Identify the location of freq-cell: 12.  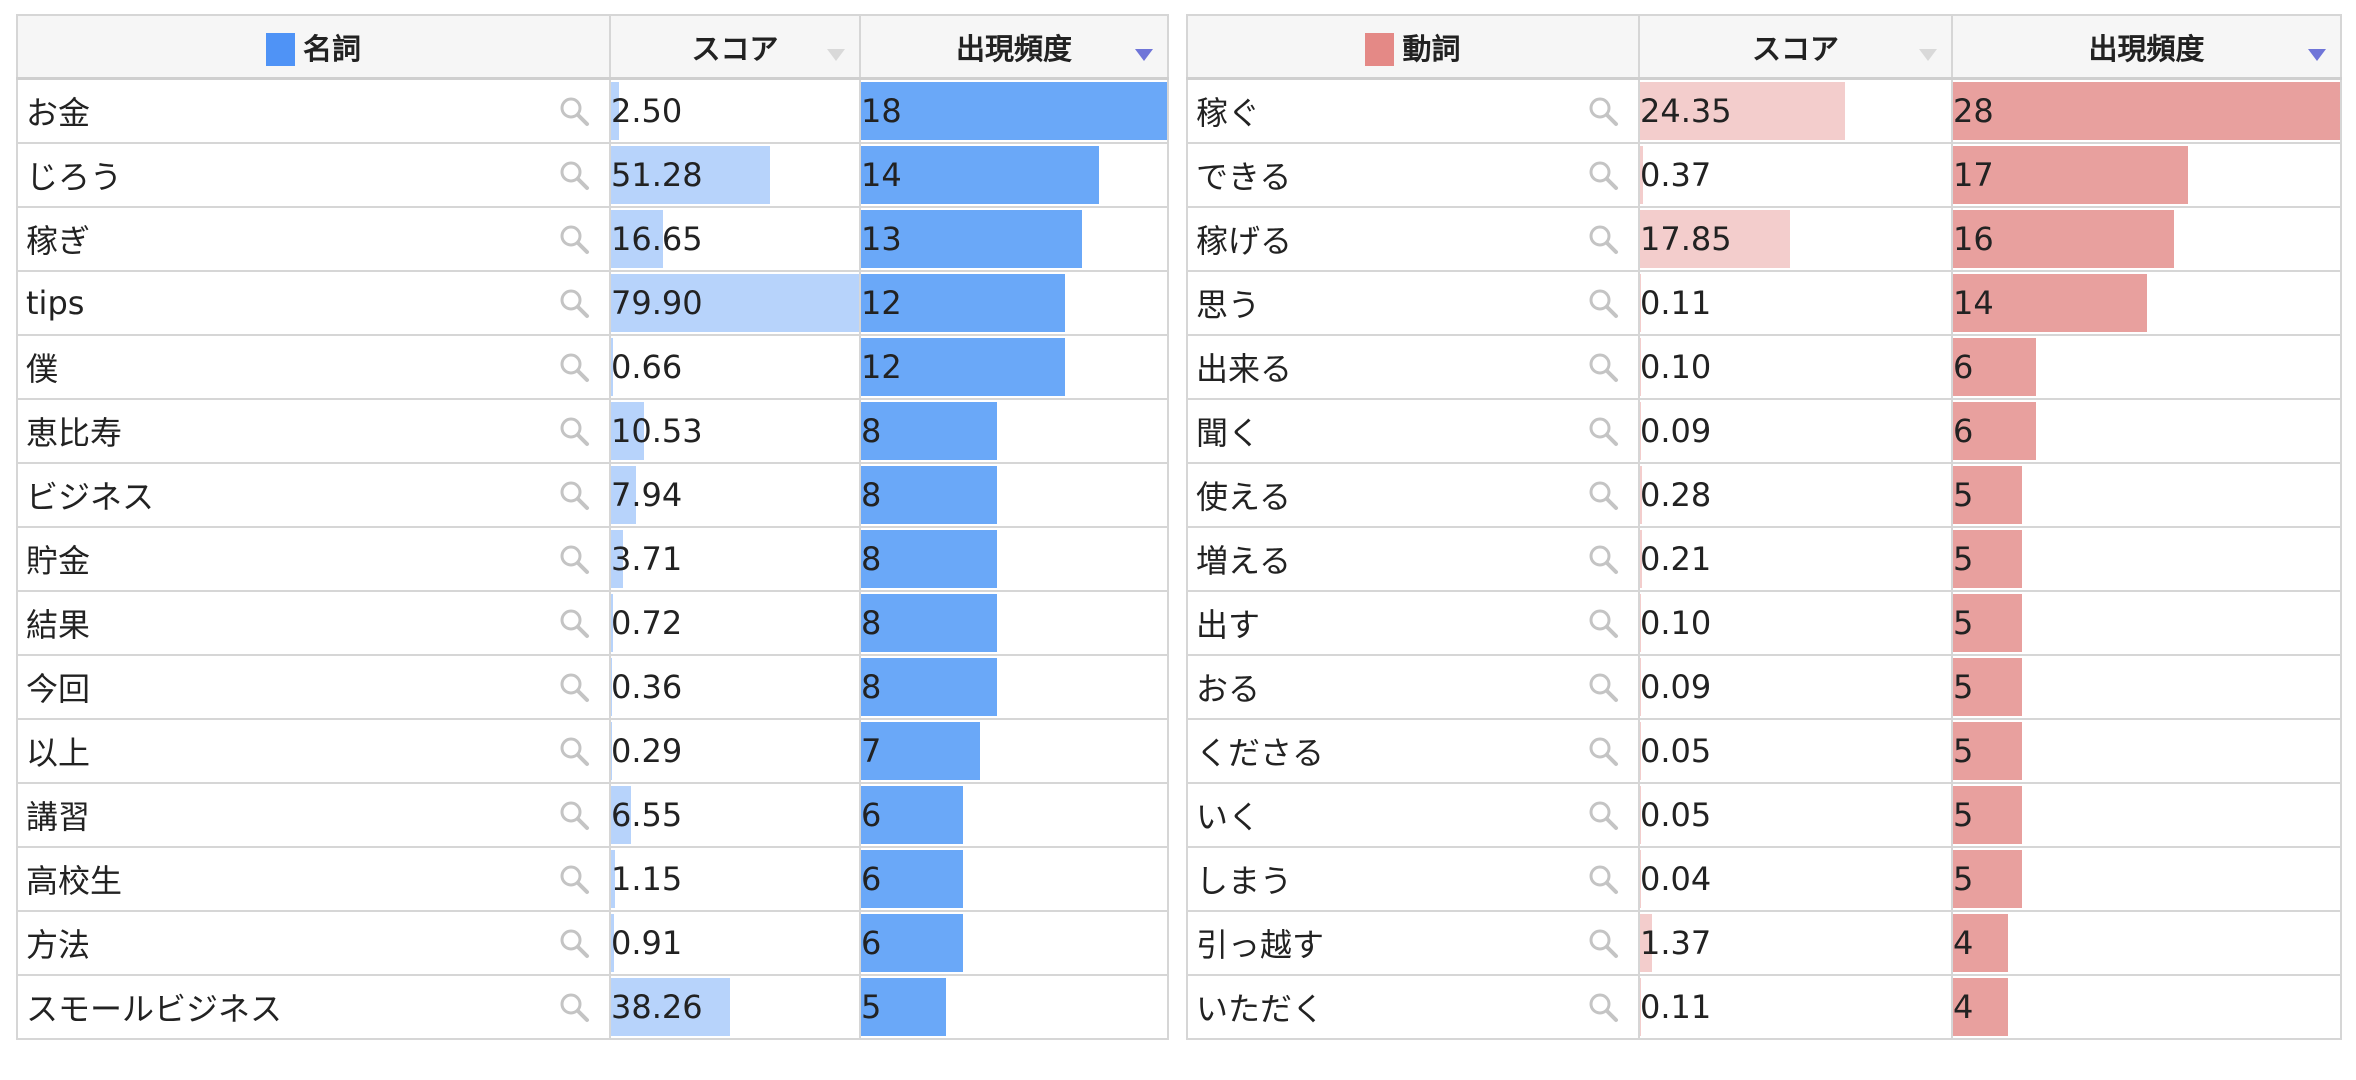
(1014, 303).